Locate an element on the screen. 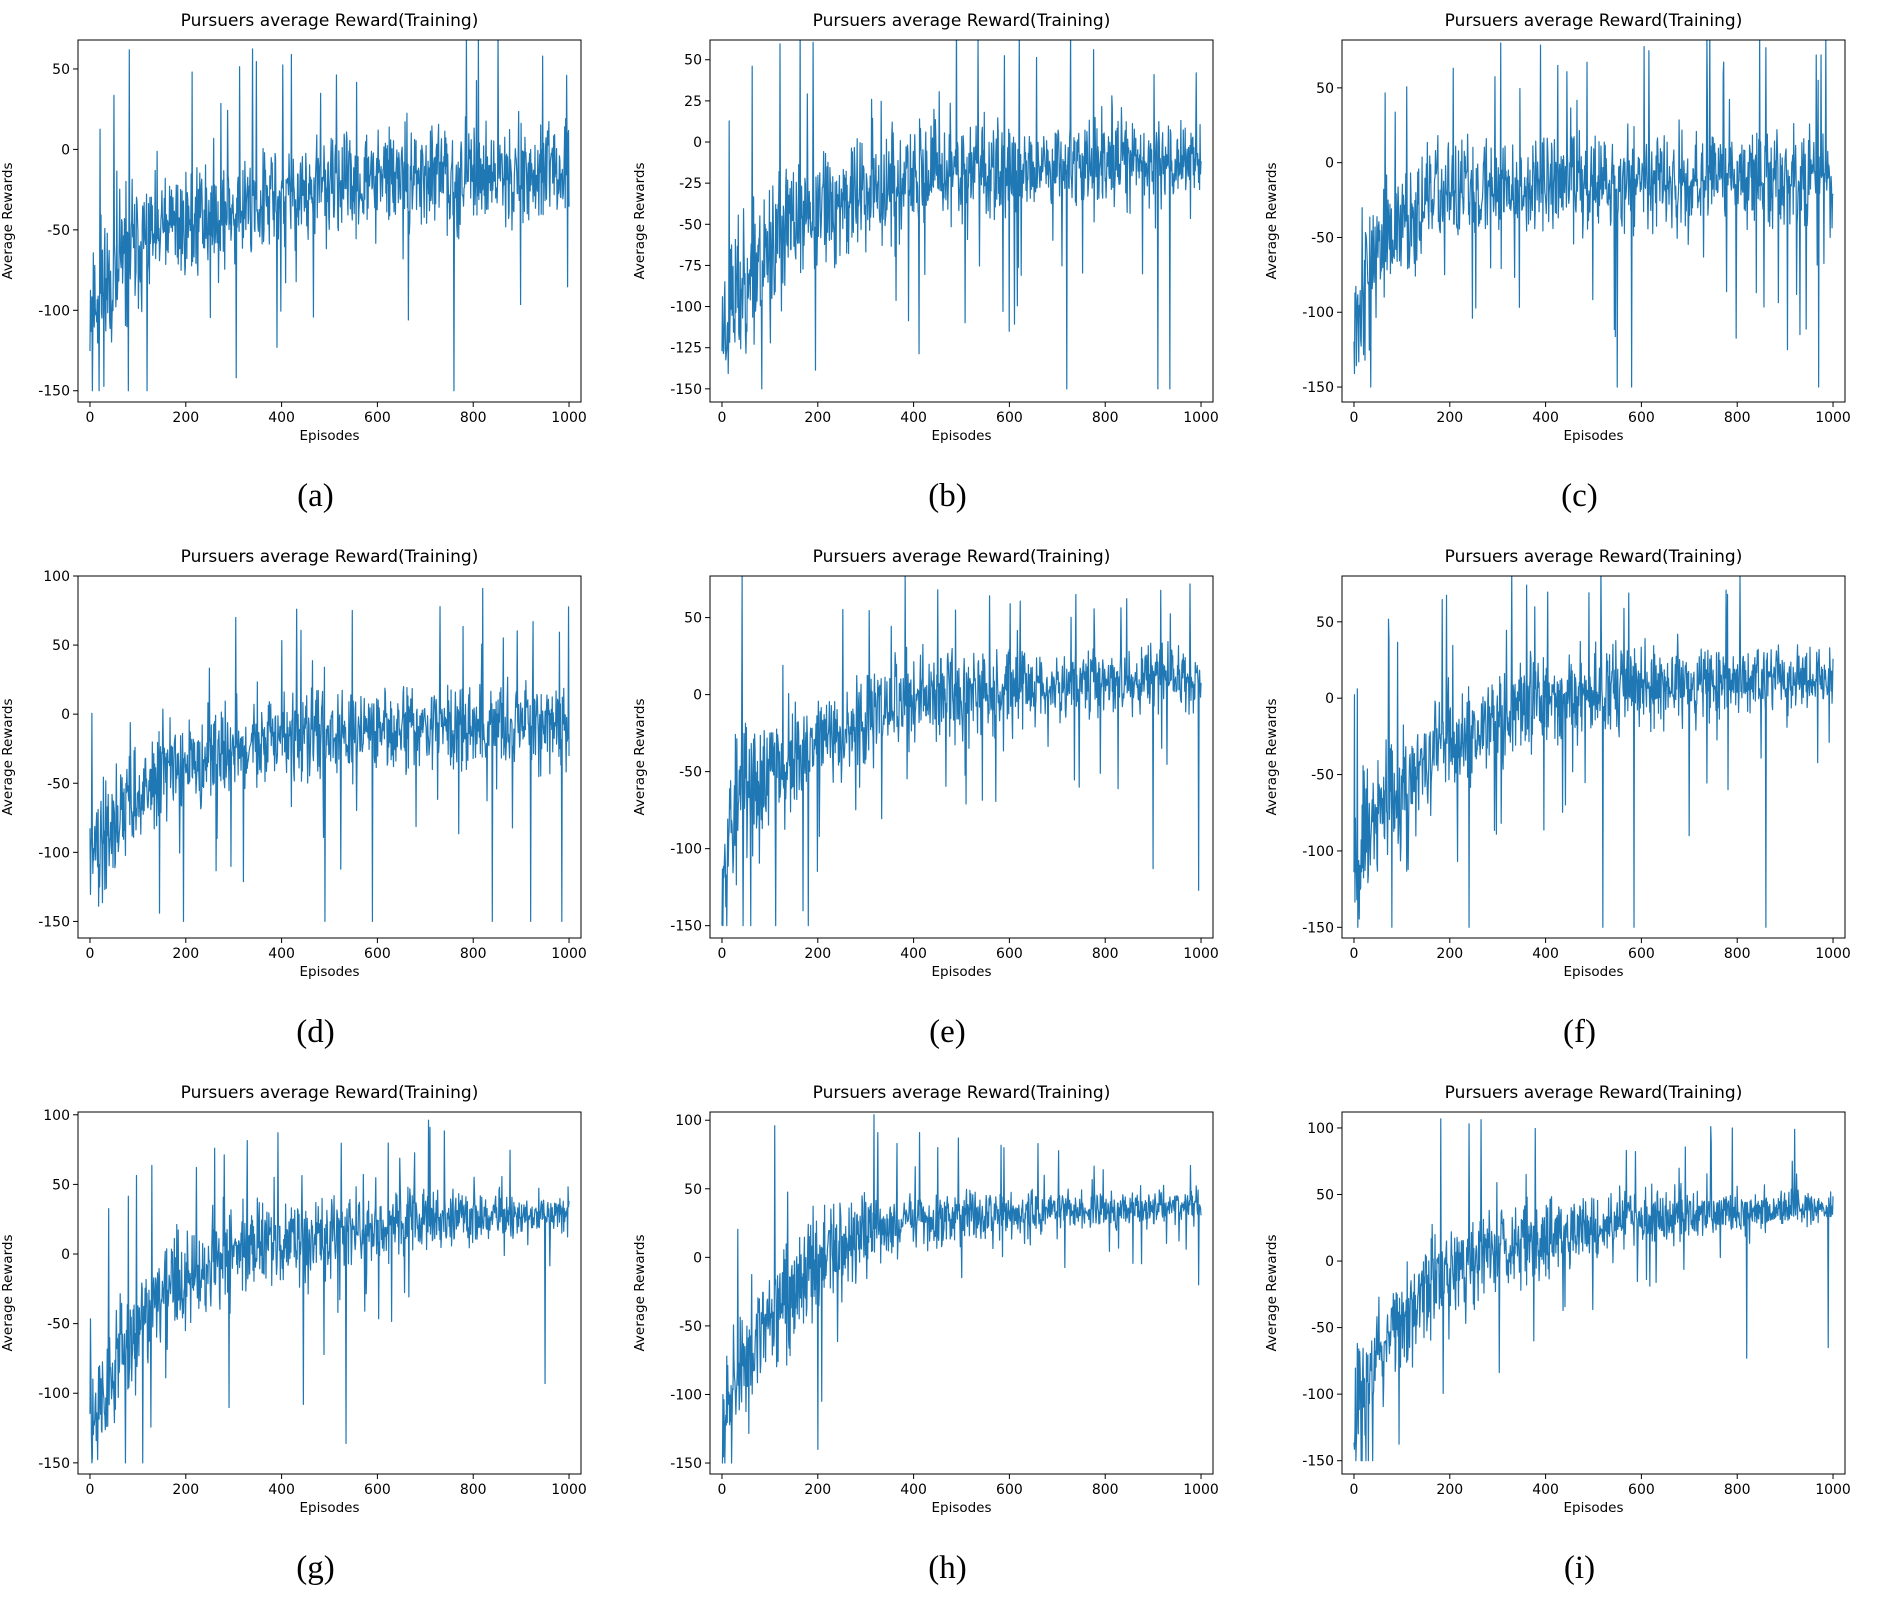 Image resolution: width=1895 pixels, height=1610 pixels. panel-caption: (g) is located at coordinates (315, 1568).